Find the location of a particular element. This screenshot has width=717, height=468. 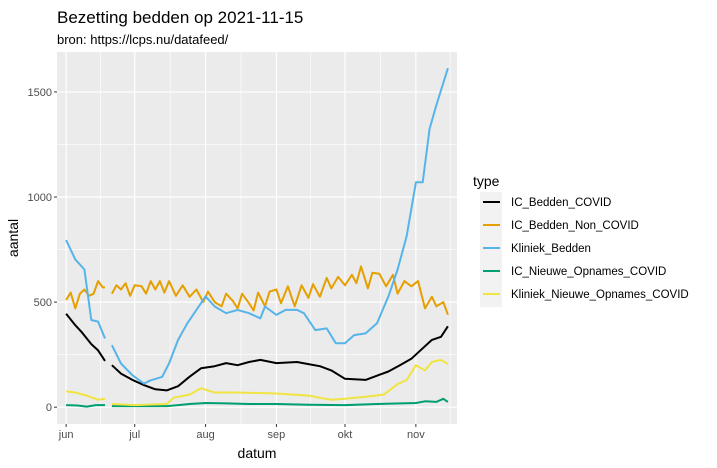

series-line-kliniek-nieuwe-opnames-covid is located at coordinates (257, 382).